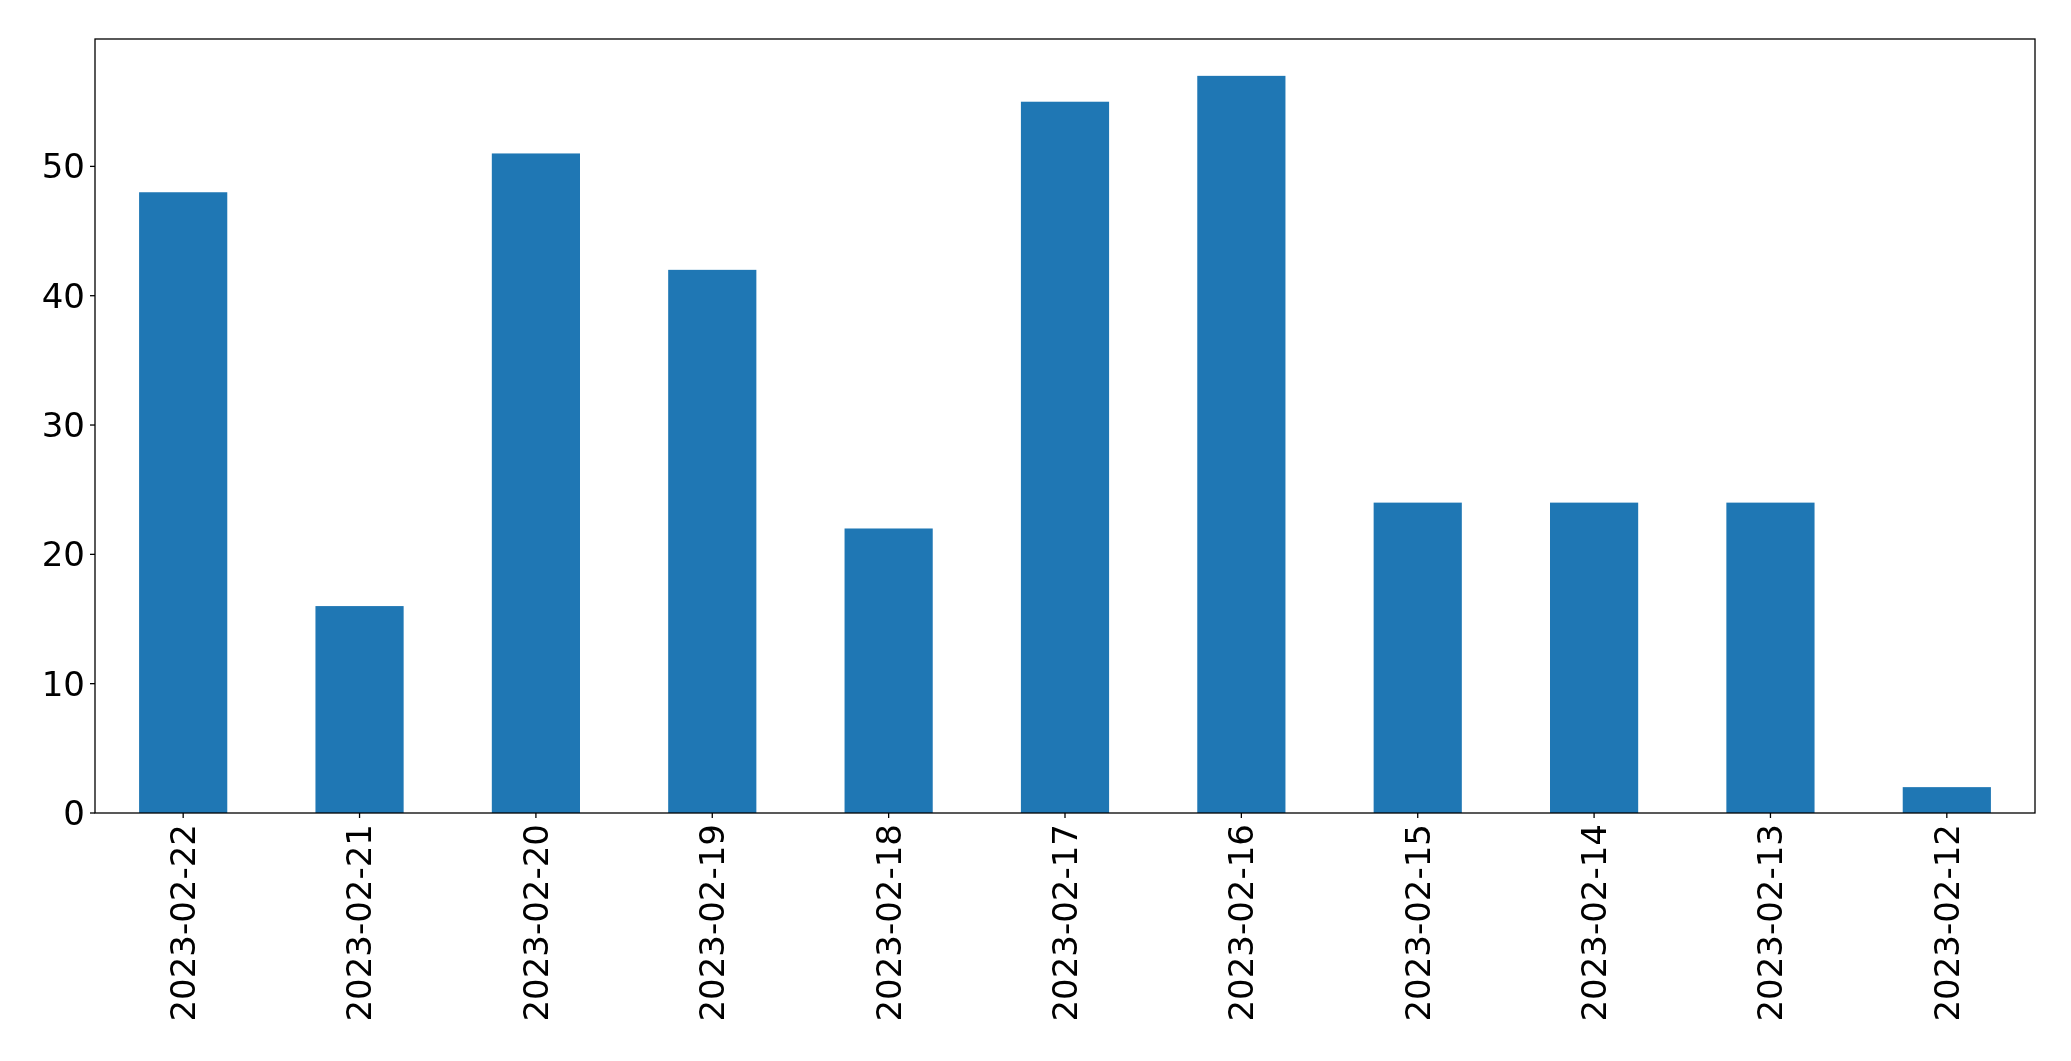 The width and height of the screenshot is (2071, 1061). What do you see at coordinates (1417, 923) in the screenshot?
I see `x-tick-label: 2023-02-15` at bounding box center [1417, 923].